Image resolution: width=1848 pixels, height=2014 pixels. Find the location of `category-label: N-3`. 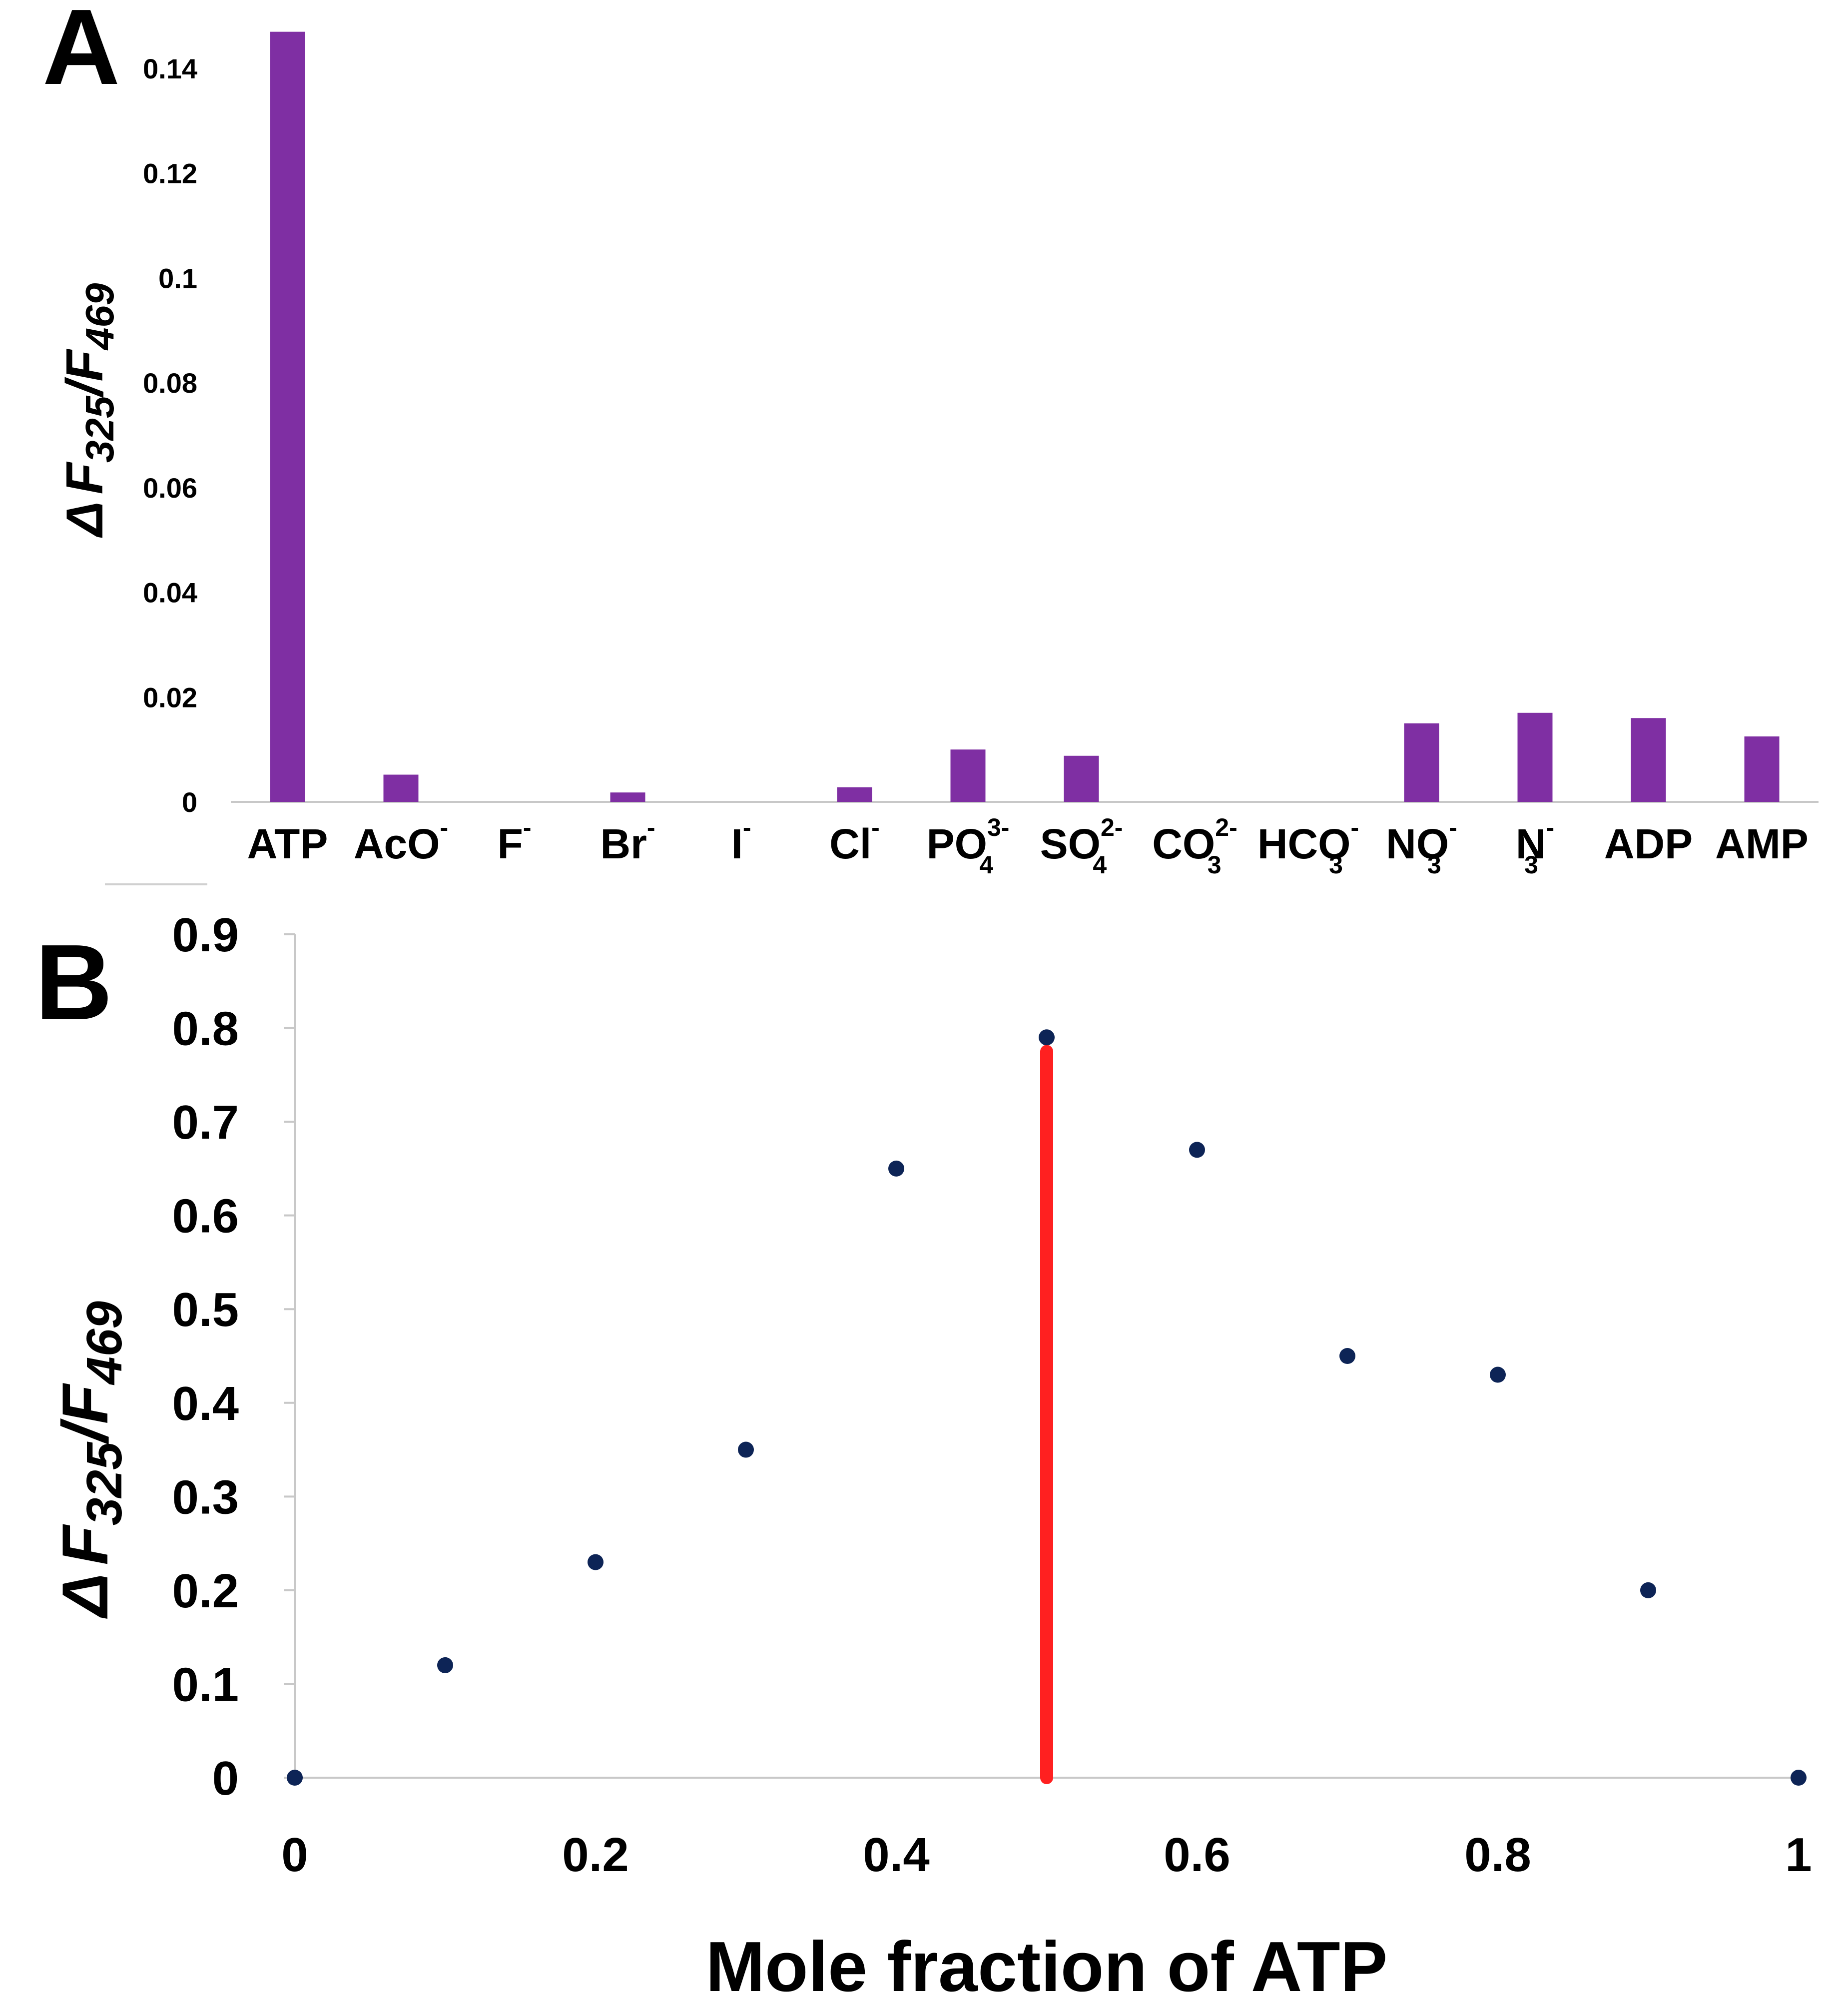

category-label: N-3 is located at coordinates (1535, 846).